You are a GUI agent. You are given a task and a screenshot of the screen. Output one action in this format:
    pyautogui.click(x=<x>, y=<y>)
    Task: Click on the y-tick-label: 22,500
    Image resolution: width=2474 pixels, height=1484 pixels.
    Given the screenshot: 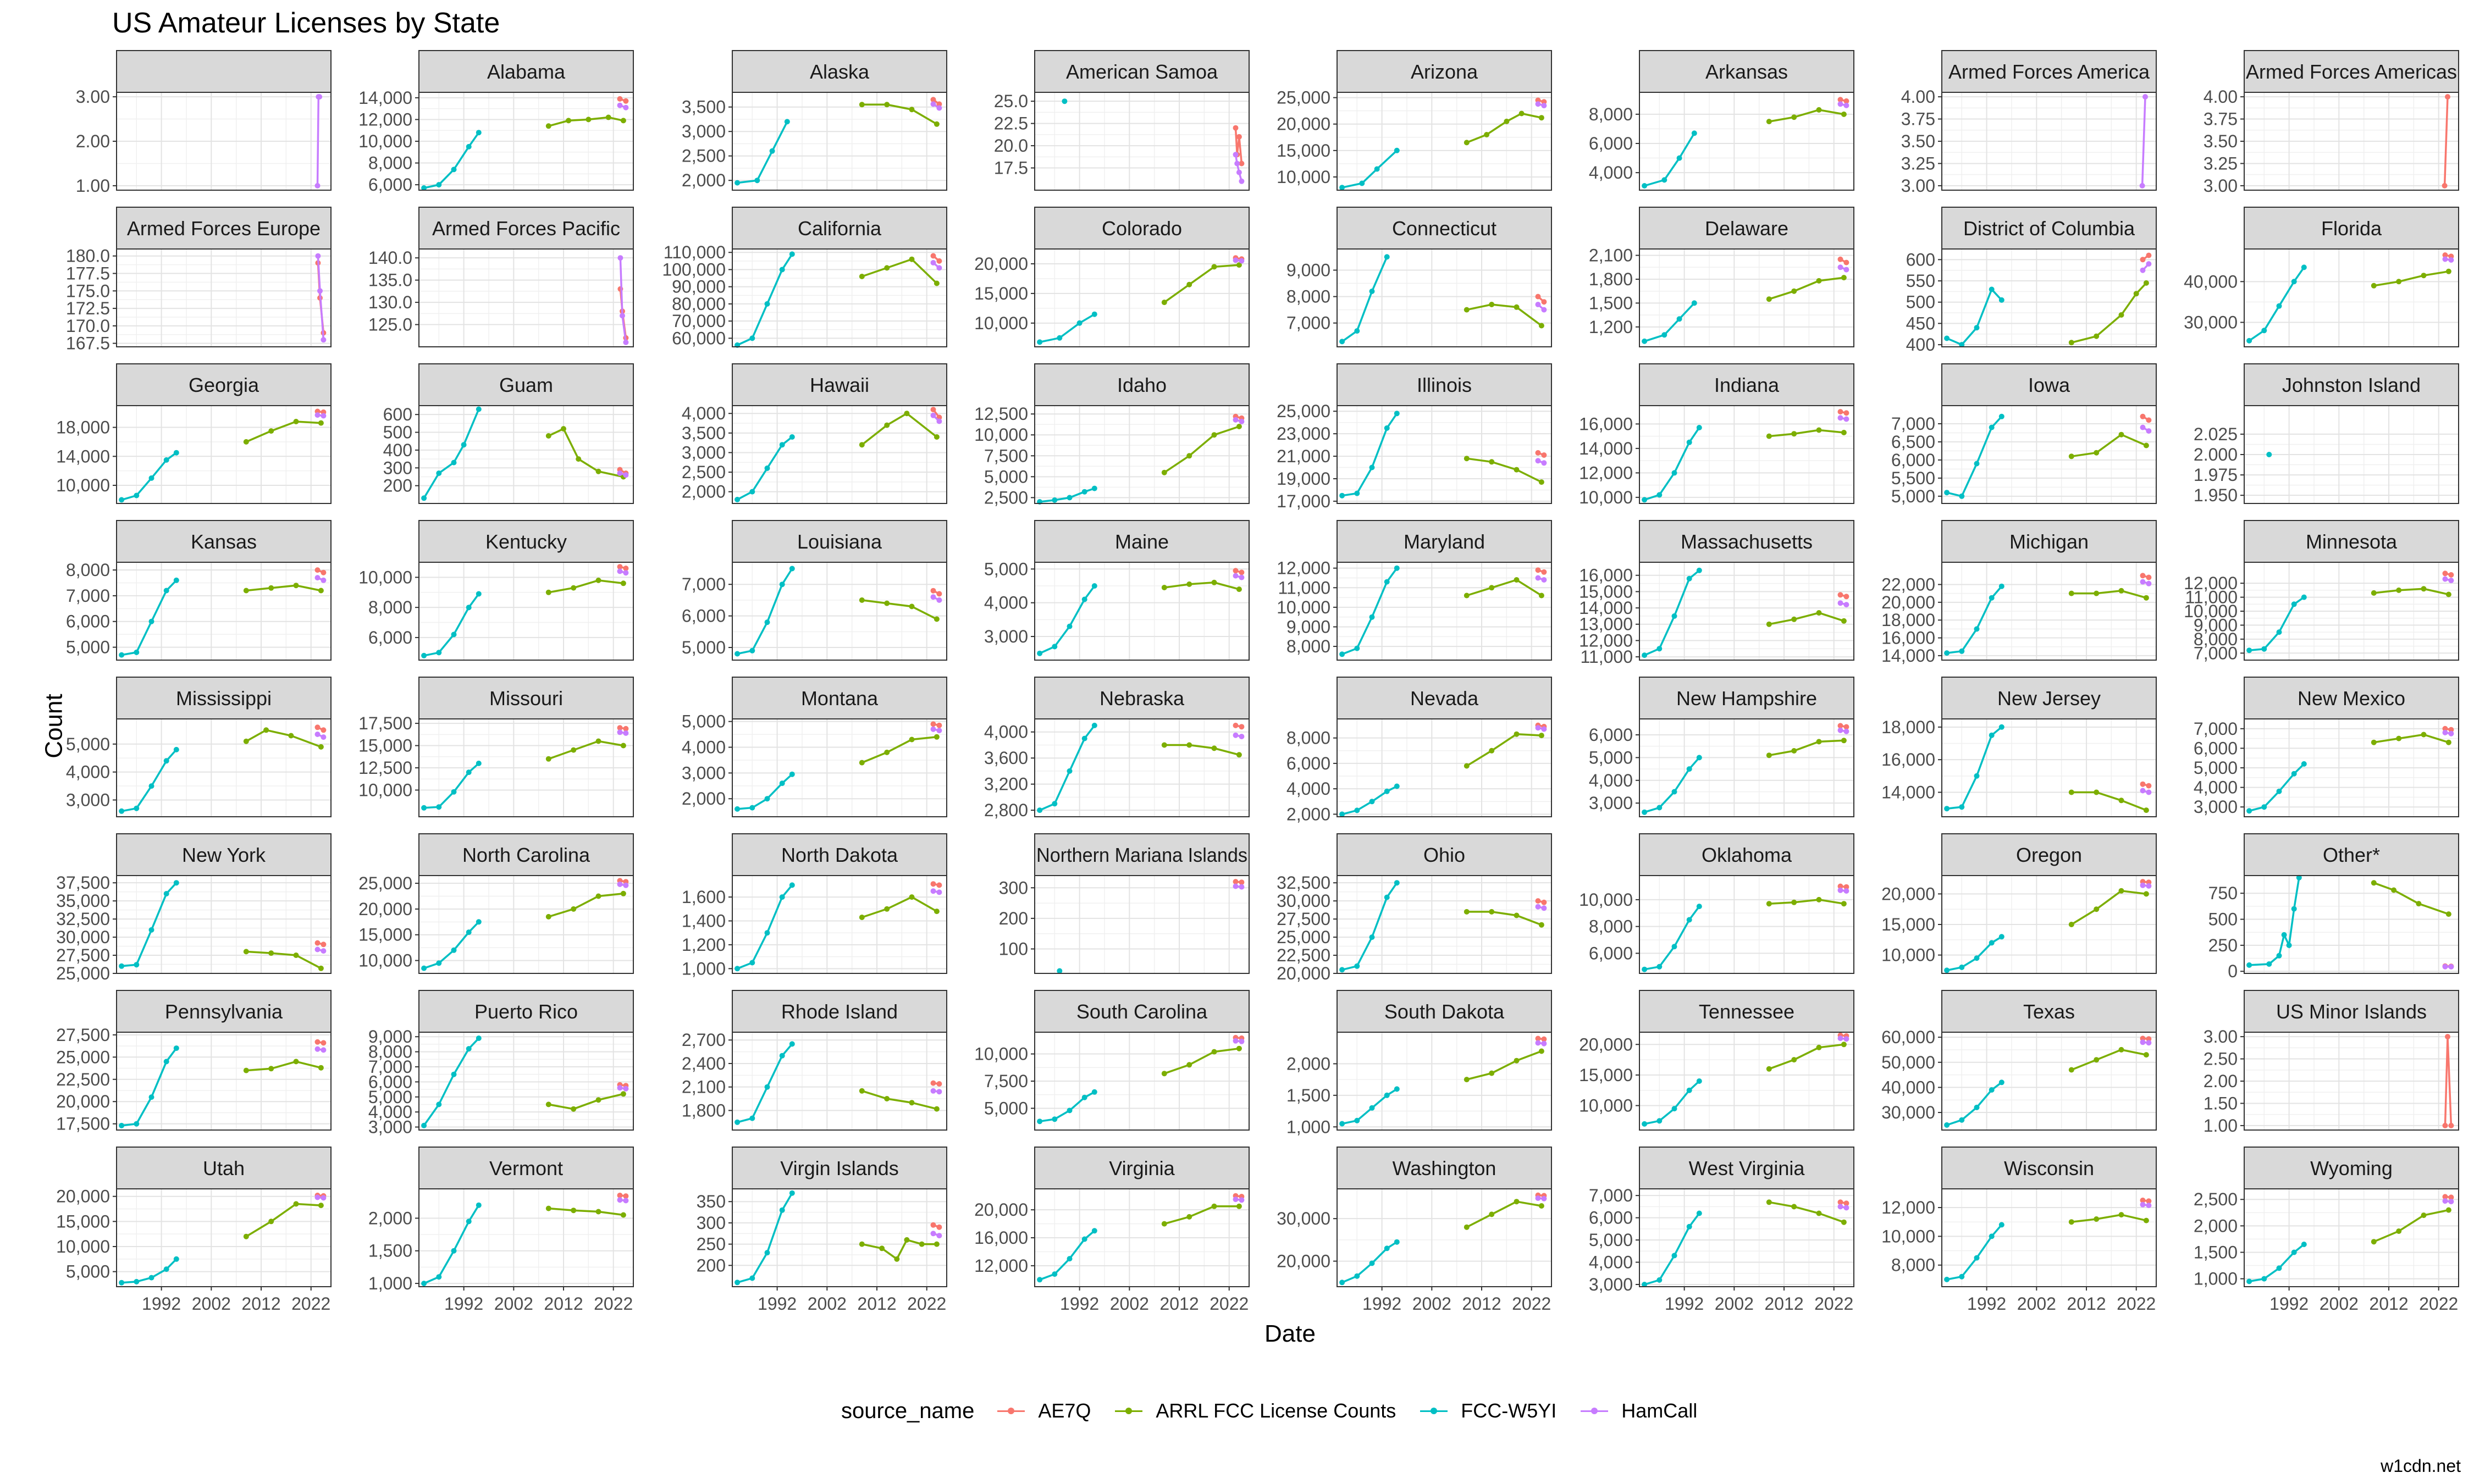 What is the action you would take?
    pyautogui.click(x=1303, y=955)
    